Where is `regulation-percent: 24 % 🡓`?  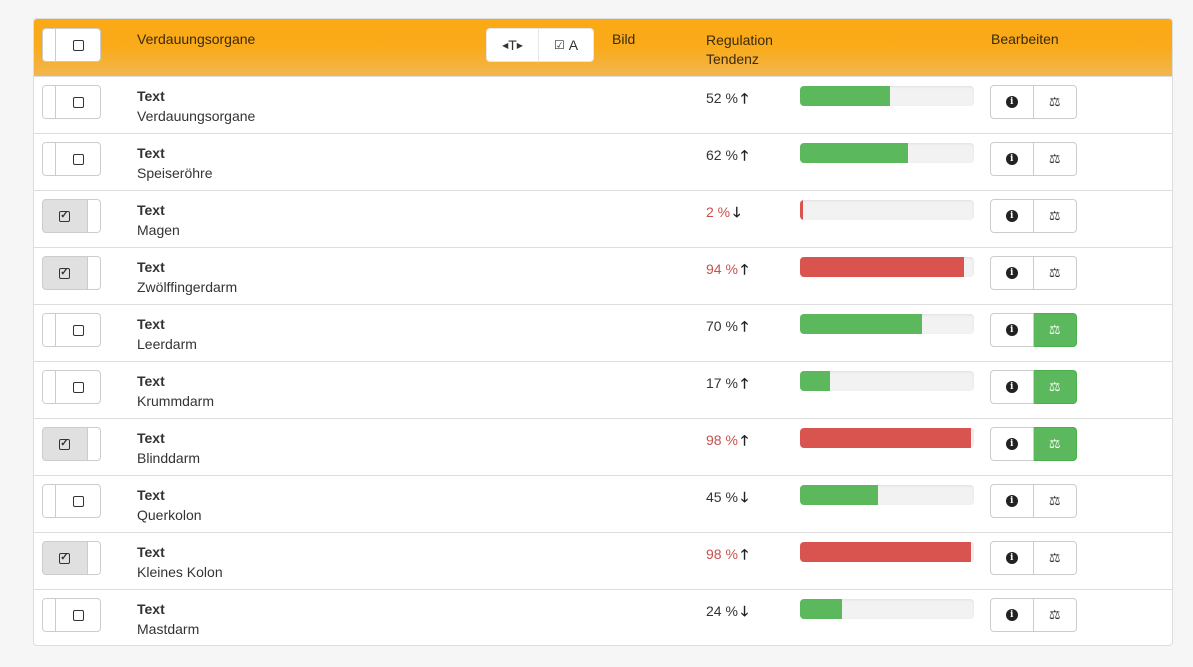
regulation-percent: 24 % 🡓 is located at coordinates (727, 613).